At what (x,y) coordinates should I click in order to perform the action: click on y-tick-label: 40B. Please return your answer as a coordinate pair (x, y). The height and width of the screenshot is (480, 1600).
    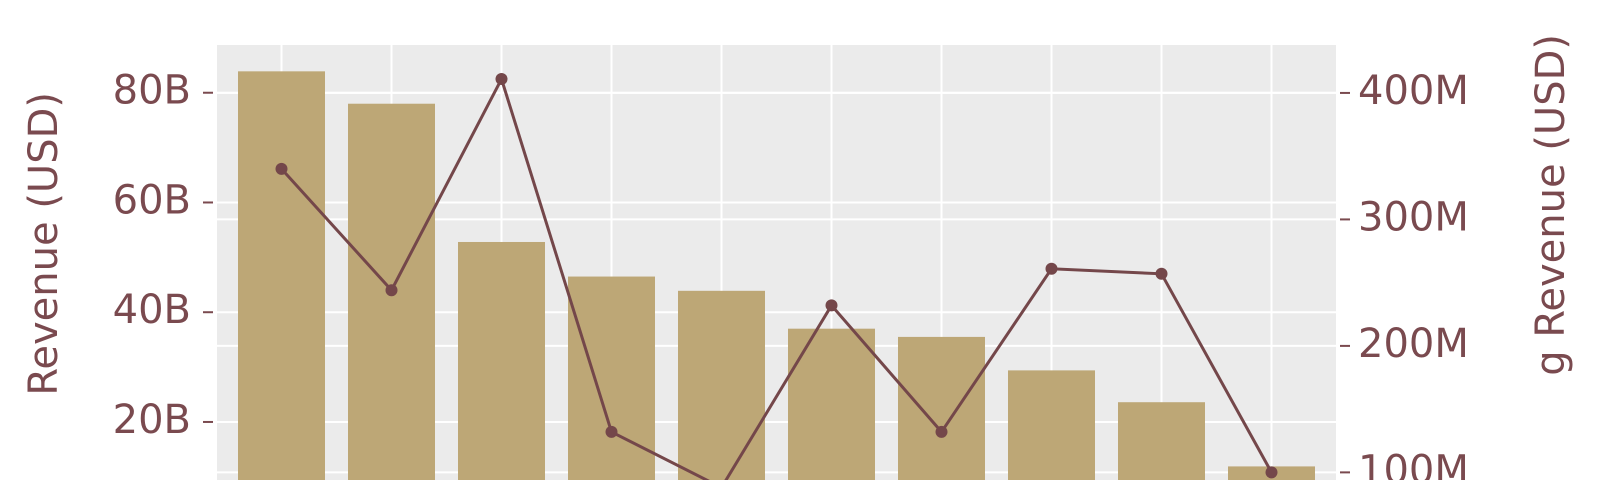
    Looking at the image, I should click on (152, 310).